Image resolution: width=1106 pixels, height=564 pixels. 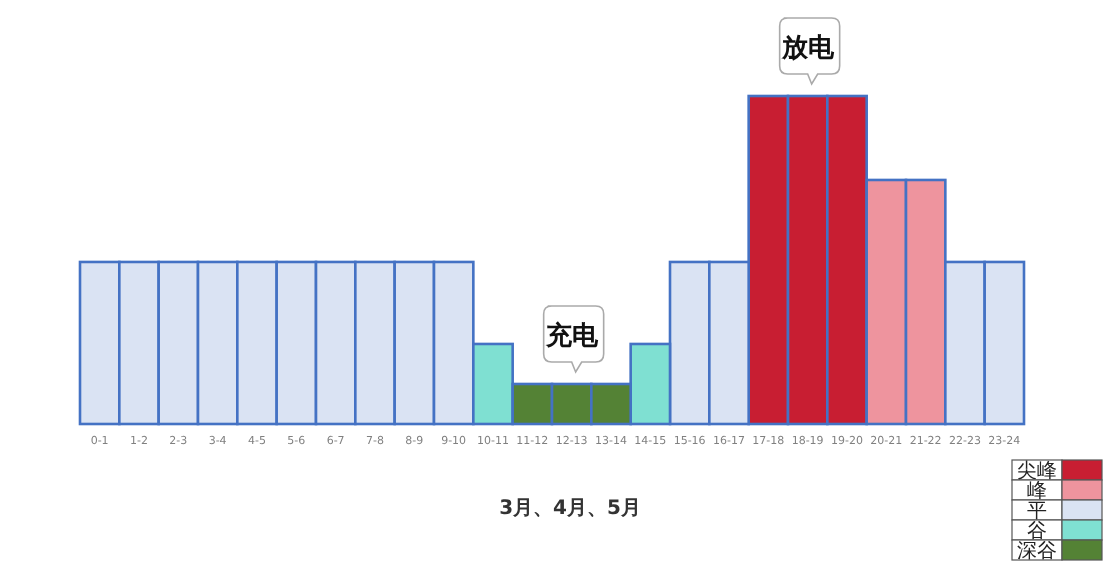 What do you see at coordinates (807, 49) in the screenshot?
I see `annotation: 放电` at bounding box center [807, 49].